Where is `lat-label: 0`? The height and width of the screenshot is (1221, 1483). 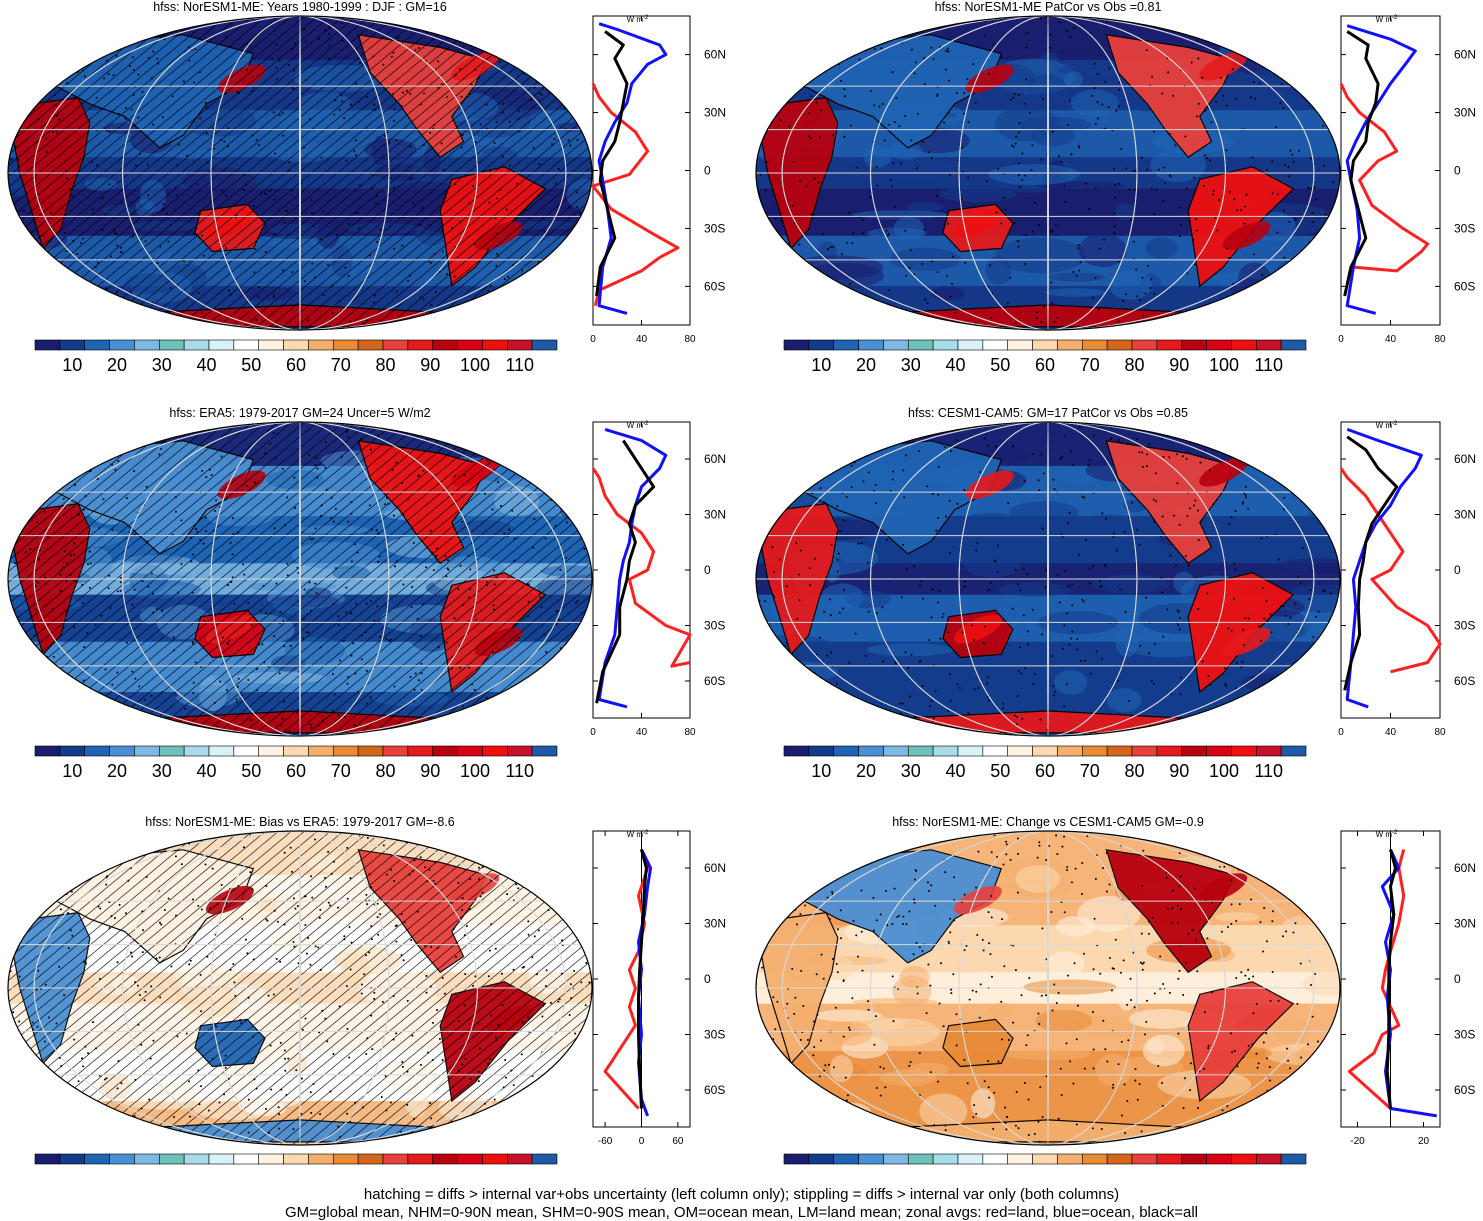 lat-label: 0 is located at coordinates (1457, 570).